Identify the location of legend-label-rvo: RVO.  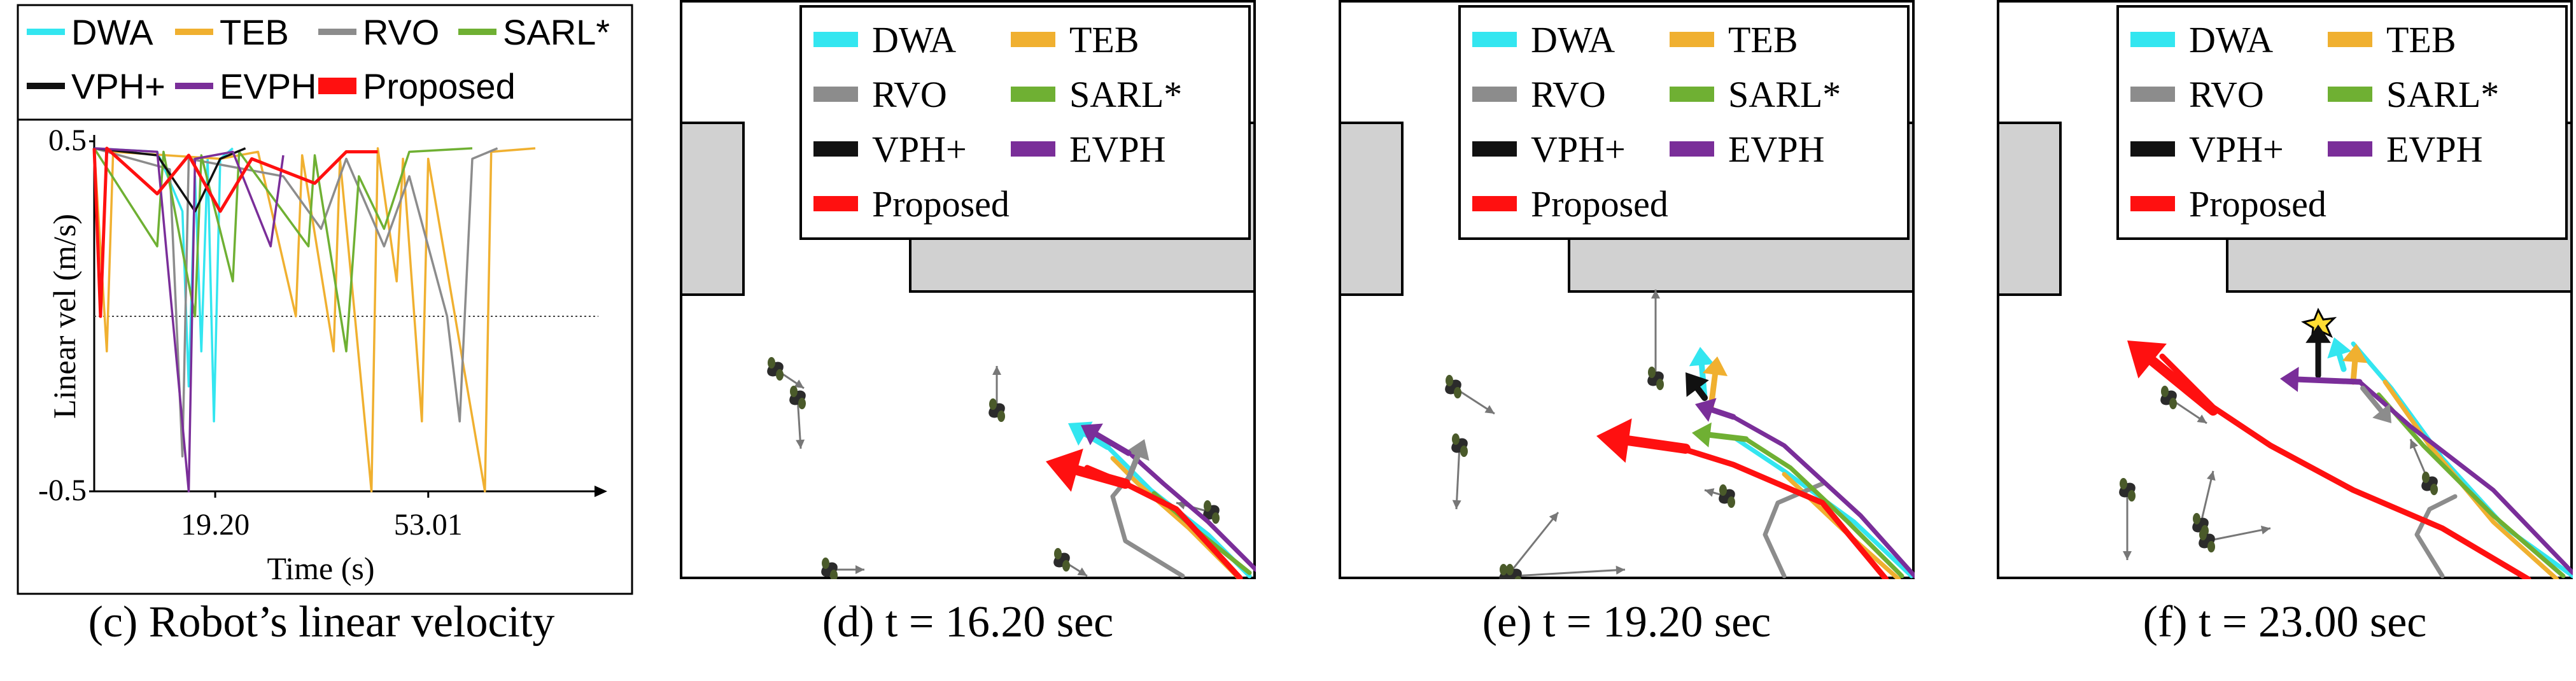
(401, 32).